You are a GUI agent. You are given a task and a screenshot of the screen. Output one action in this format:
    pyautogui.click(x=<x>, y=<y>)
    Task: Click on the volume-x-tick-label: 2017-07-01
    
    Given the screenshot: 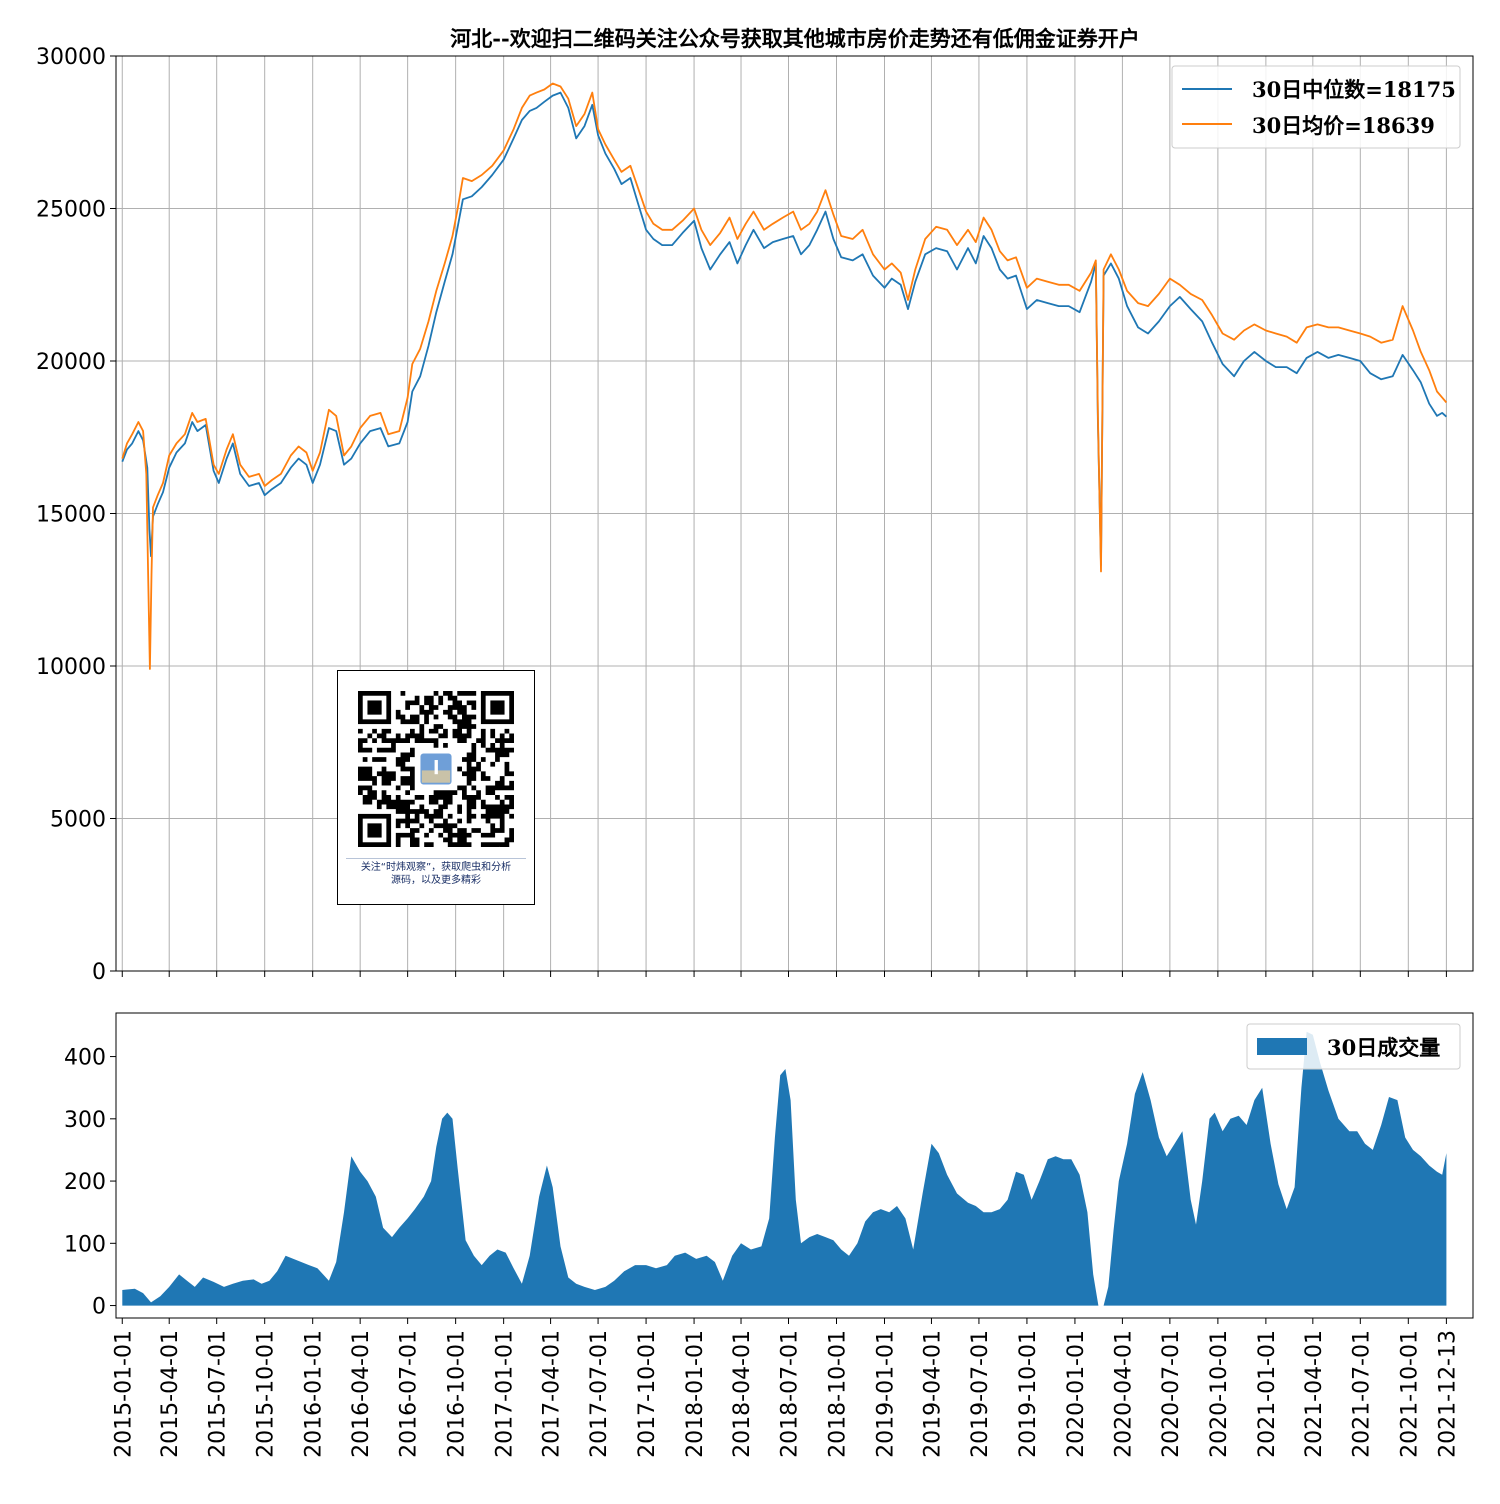 What is the action you would take?
    pyautogui.click(x=599, y=1394)
    